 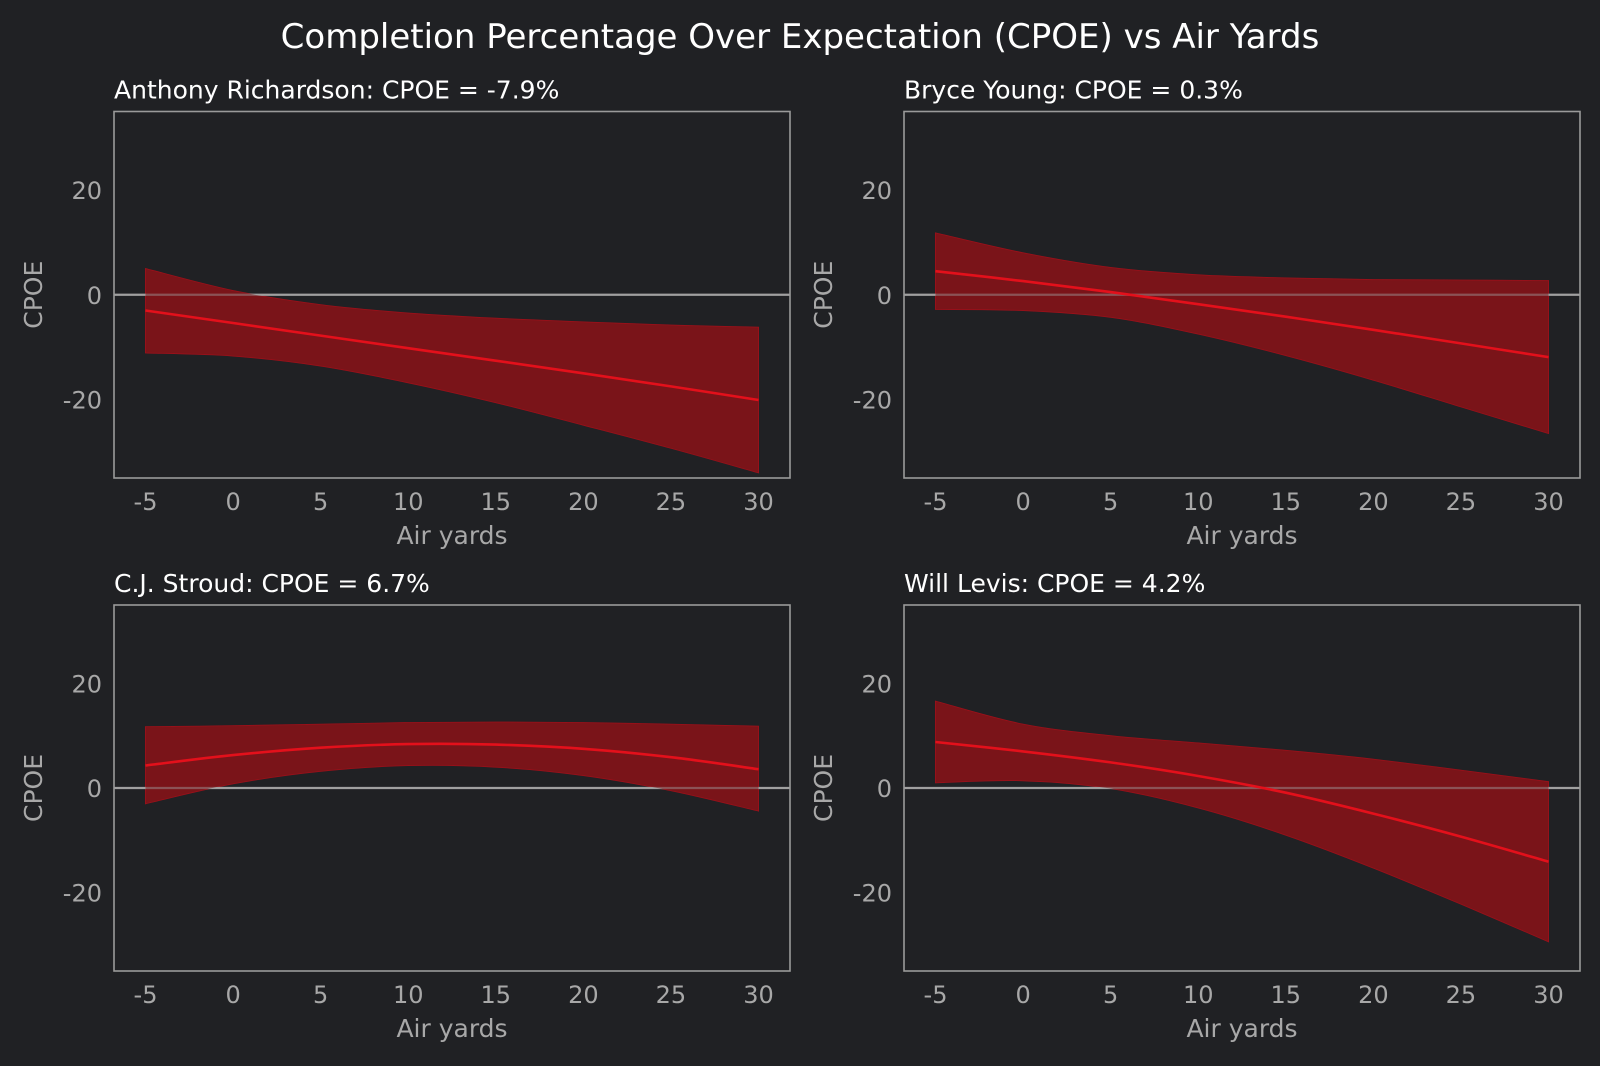 What do you see at coordinates (1073, 90) in the screenshot?
I see `panel-title: Bryce Young: CPOE = 0.3%` at bounding box center [1073, 90].